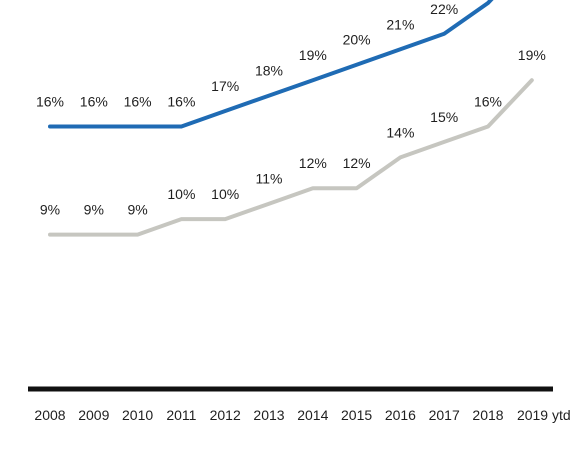  What do you see at coordinates (444, 415) in the screenshot?
I see `x-tick-label: 2017` at bounding box center [444, 415].